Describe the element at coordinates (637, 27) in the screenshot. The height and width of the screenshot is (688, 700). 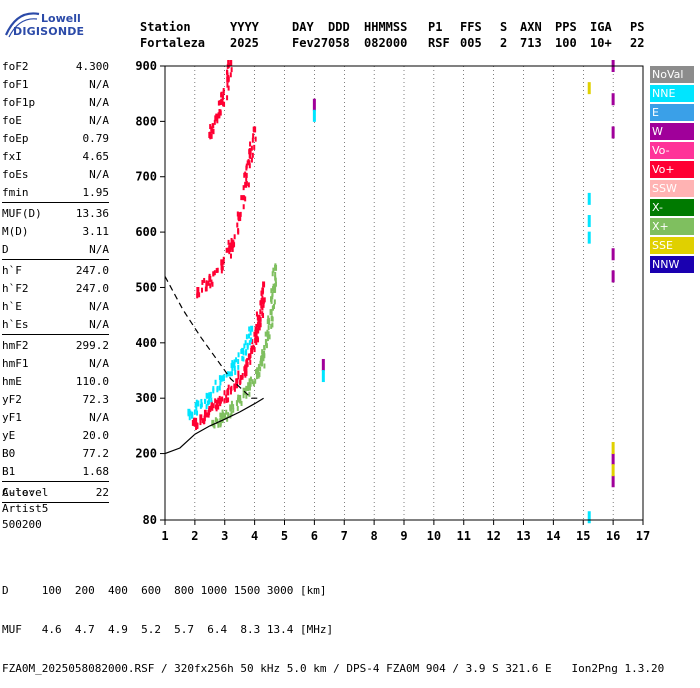
I see `header-label-11: PS` at that location.